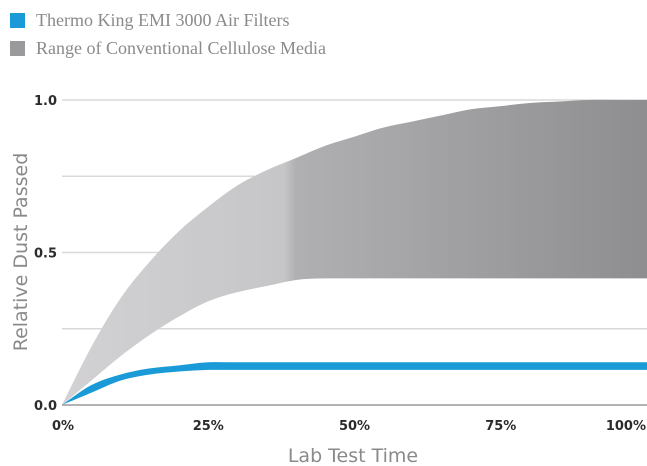 The width and height of the screenshot is (647, 466). I want to click on legend-label-cellulose: Range of Conventional Cellulose Media, so click(181, 47).